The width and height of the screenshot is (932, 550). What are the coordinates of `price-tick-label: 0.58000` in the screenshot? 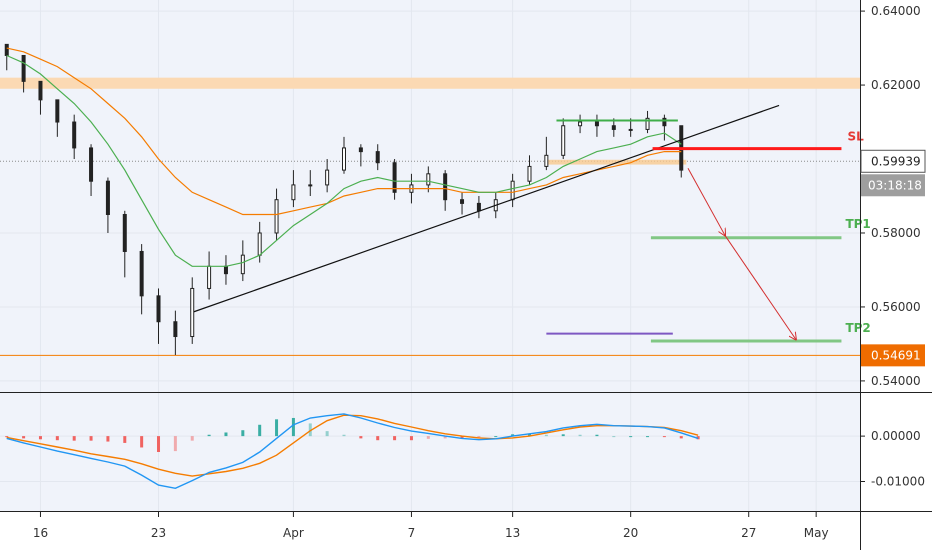 It's located at (896, 233).